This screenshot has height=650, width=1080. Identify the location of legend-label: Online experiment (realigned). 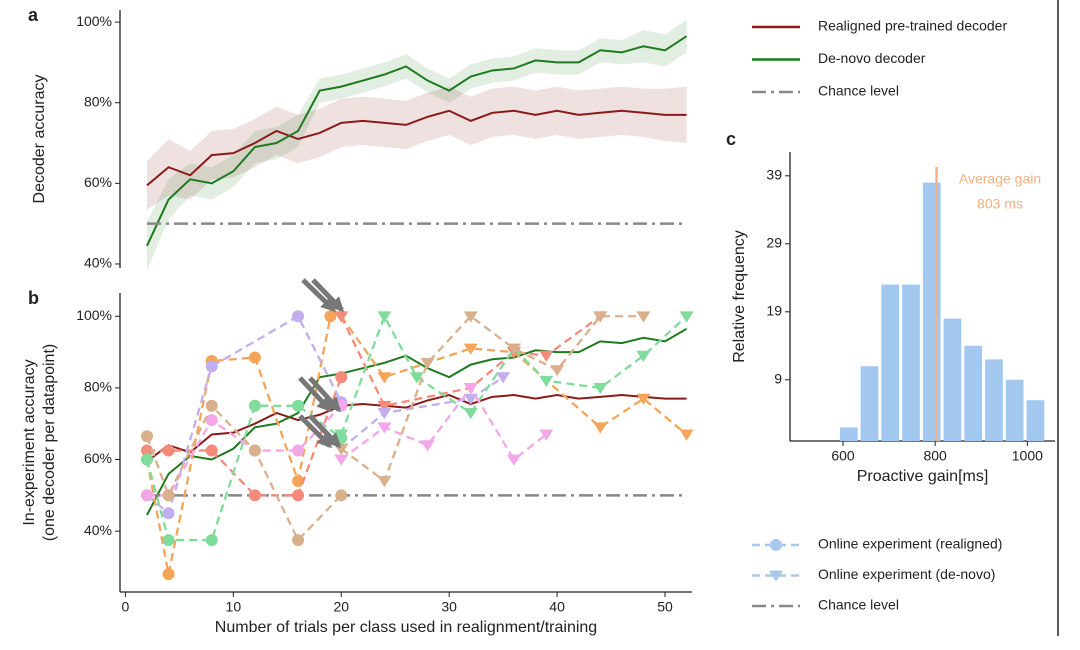
(910, 544).